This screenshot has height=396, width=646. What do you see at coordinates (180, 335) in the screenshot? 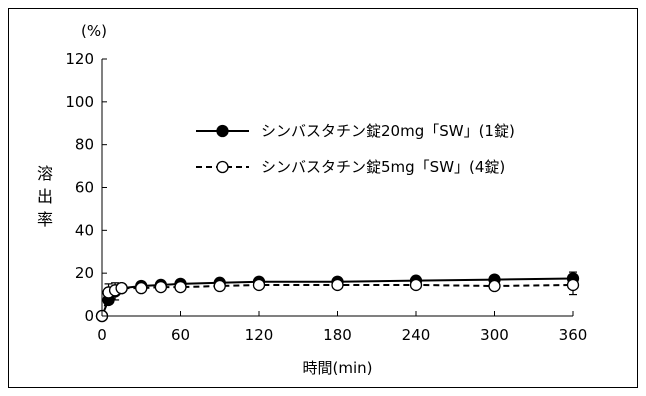
I see `x-tick-label-1: 60` at bounding box center [180, 335].